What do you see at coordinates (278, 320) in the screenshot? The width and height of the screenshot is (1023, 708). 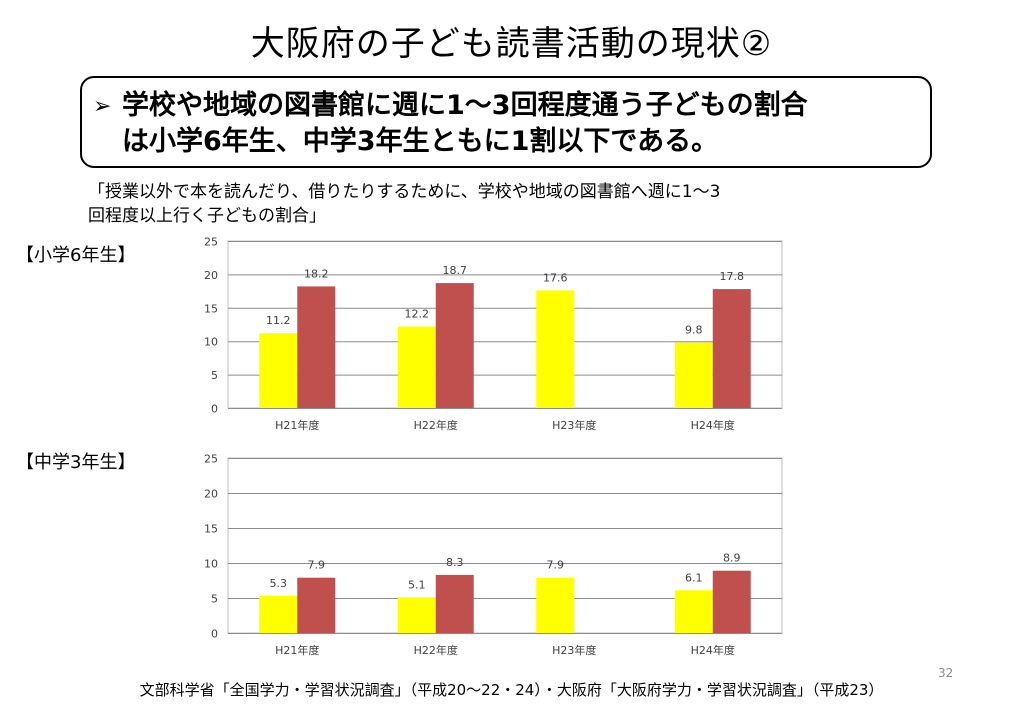 I see `data-label: 11.2` at bounding box center [278, 320].